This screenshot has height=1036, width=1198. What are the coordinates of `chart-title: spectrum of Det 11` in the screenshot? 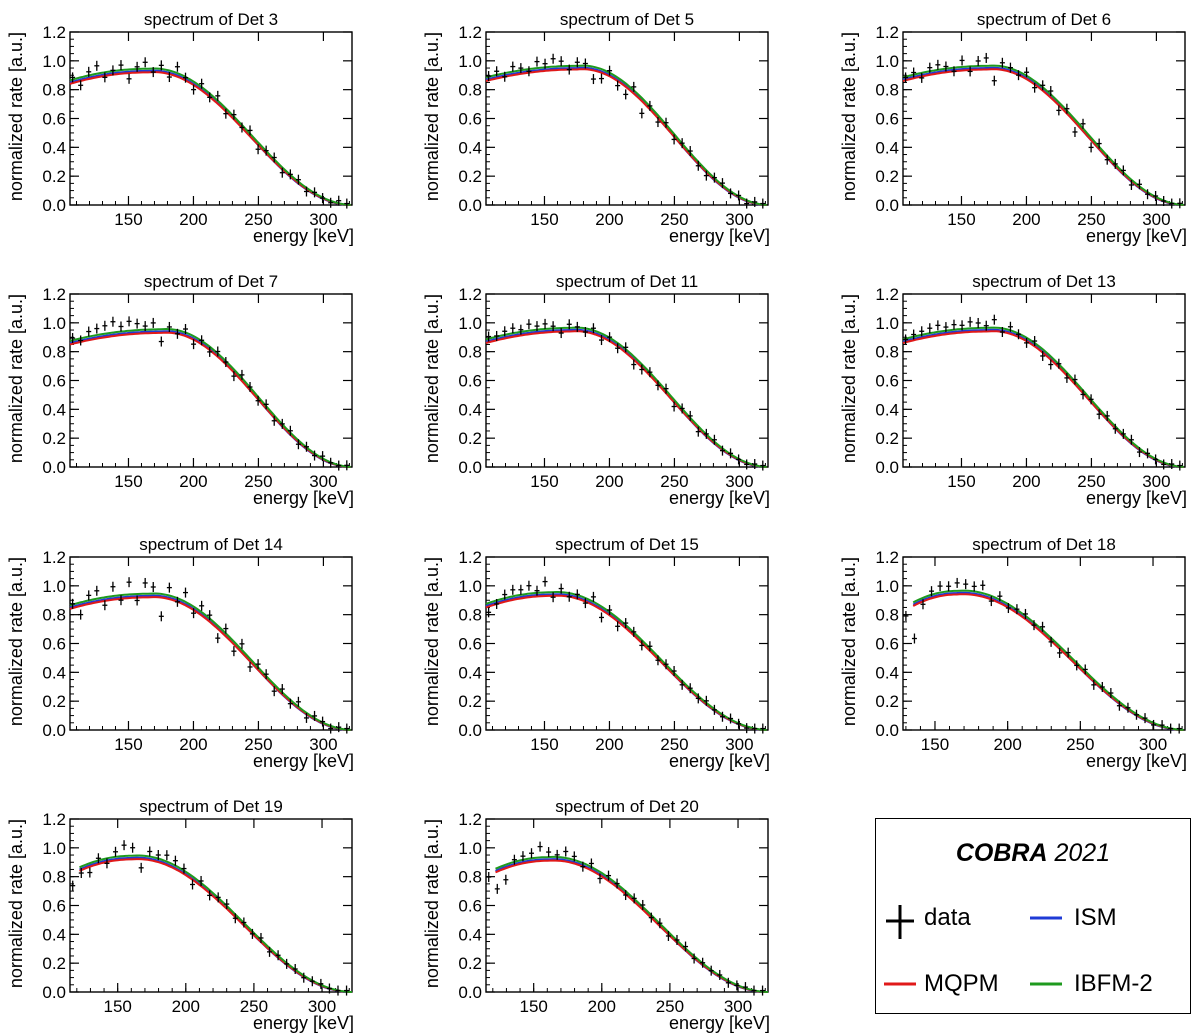 It's located at (627, 281).